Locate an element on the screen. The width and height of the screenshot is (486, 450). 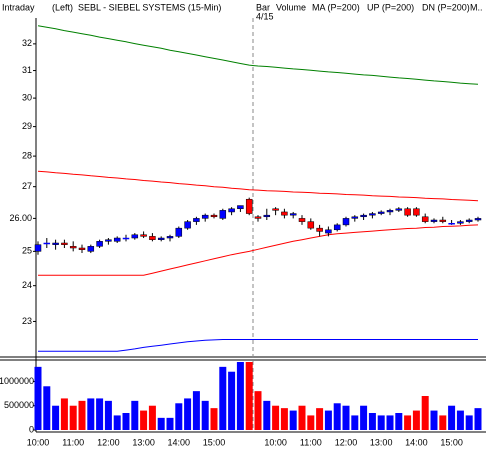
axis-side-label: (Left) is located at coordinates (62, 7).